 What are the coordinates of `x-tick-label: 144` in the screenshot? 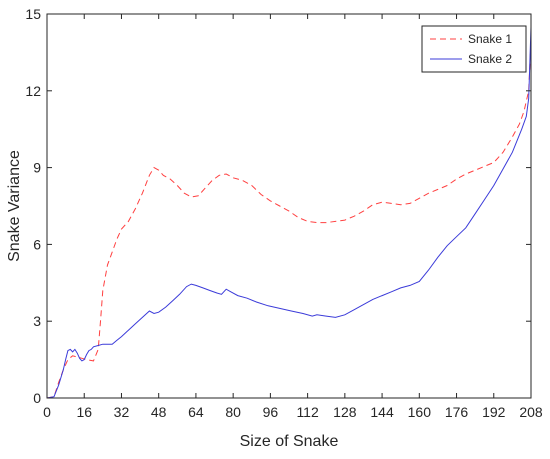 It's located at (382, 412).